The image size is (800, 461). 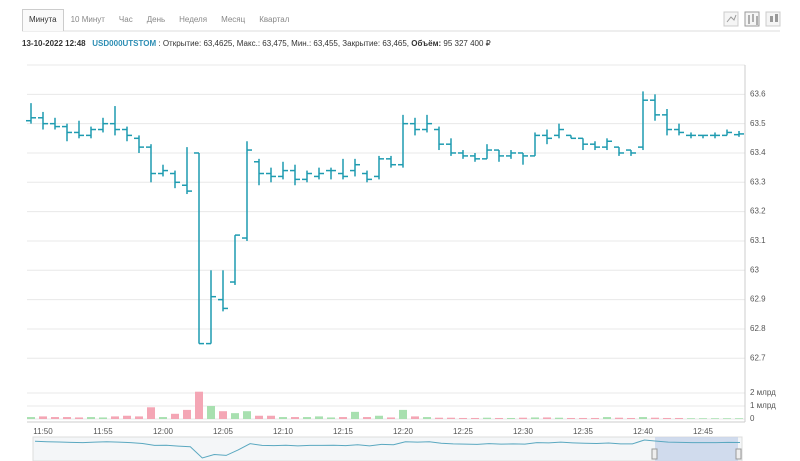 I want to click on x-tick-label: 12:35, so click(x=583, y=431).